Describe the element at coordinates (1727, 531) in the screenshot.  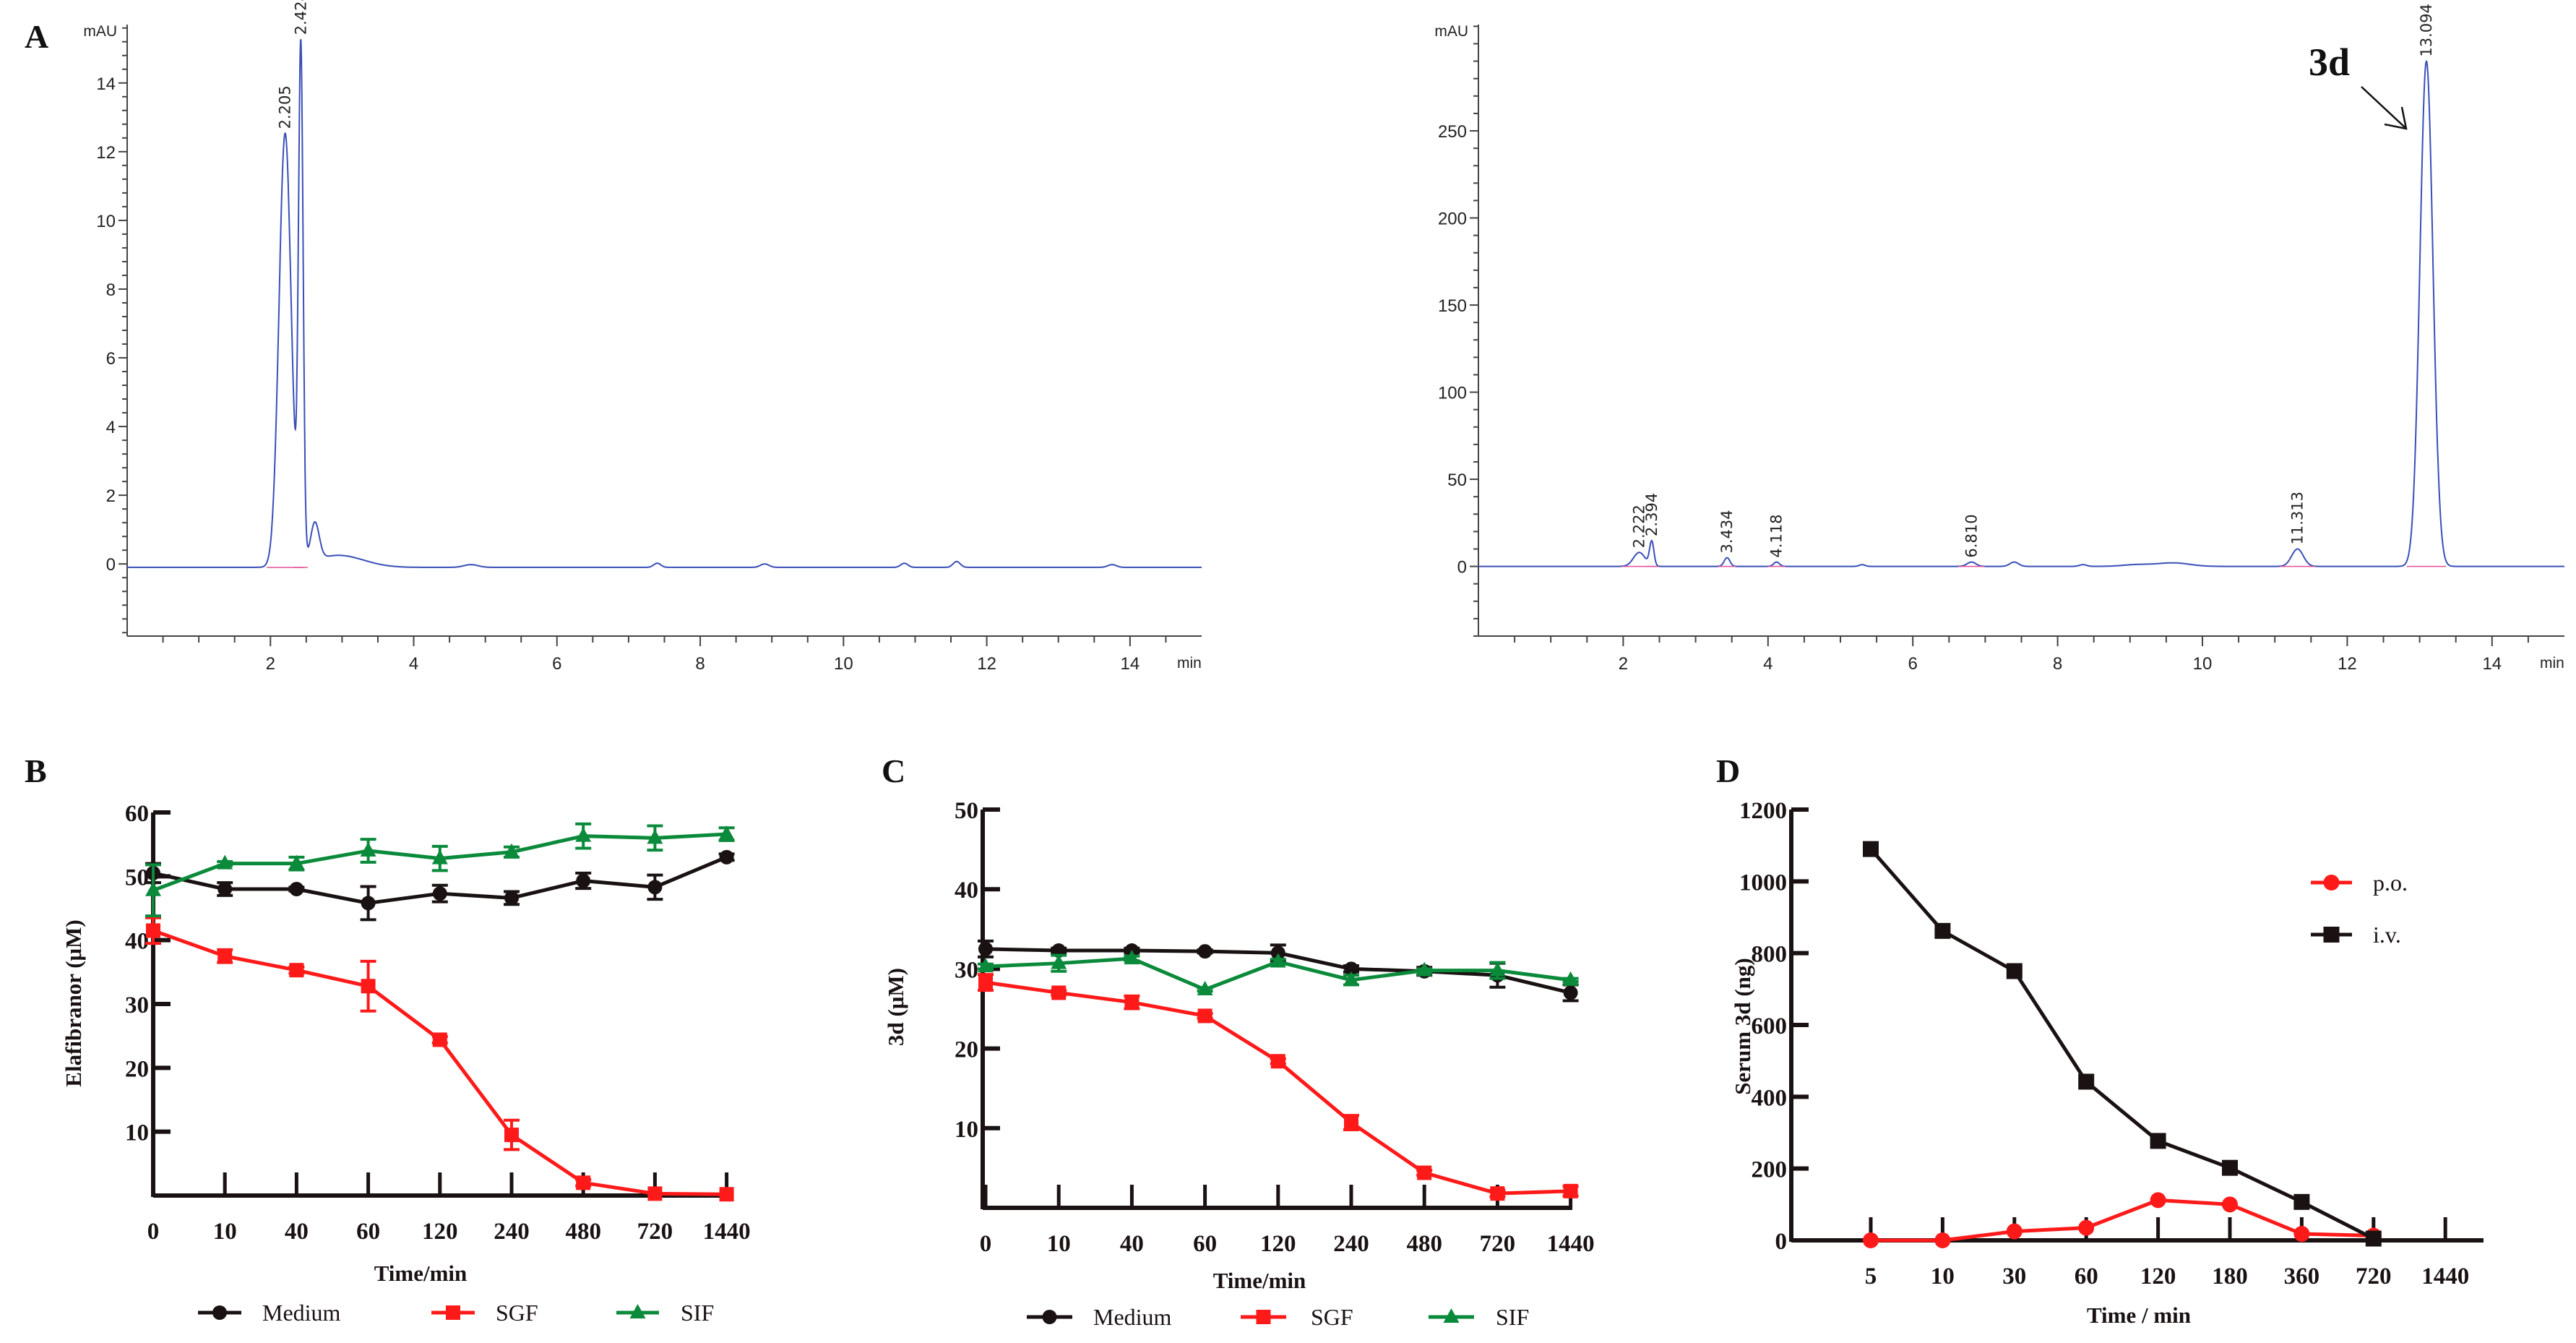
I see `peak-retention-label: 3.434` at that location.